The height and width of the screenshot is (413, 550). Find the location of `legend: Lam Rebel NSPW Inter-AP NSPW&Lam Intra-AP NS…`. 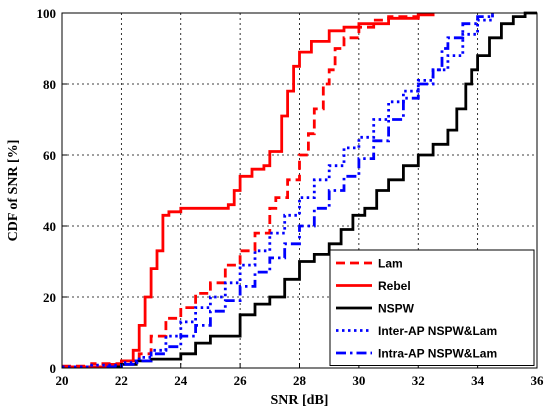

legend: Lam Rebel NSPW Inter-AP NSPW&Lam Intra-AP NS… is located at coordinates (432, 307).